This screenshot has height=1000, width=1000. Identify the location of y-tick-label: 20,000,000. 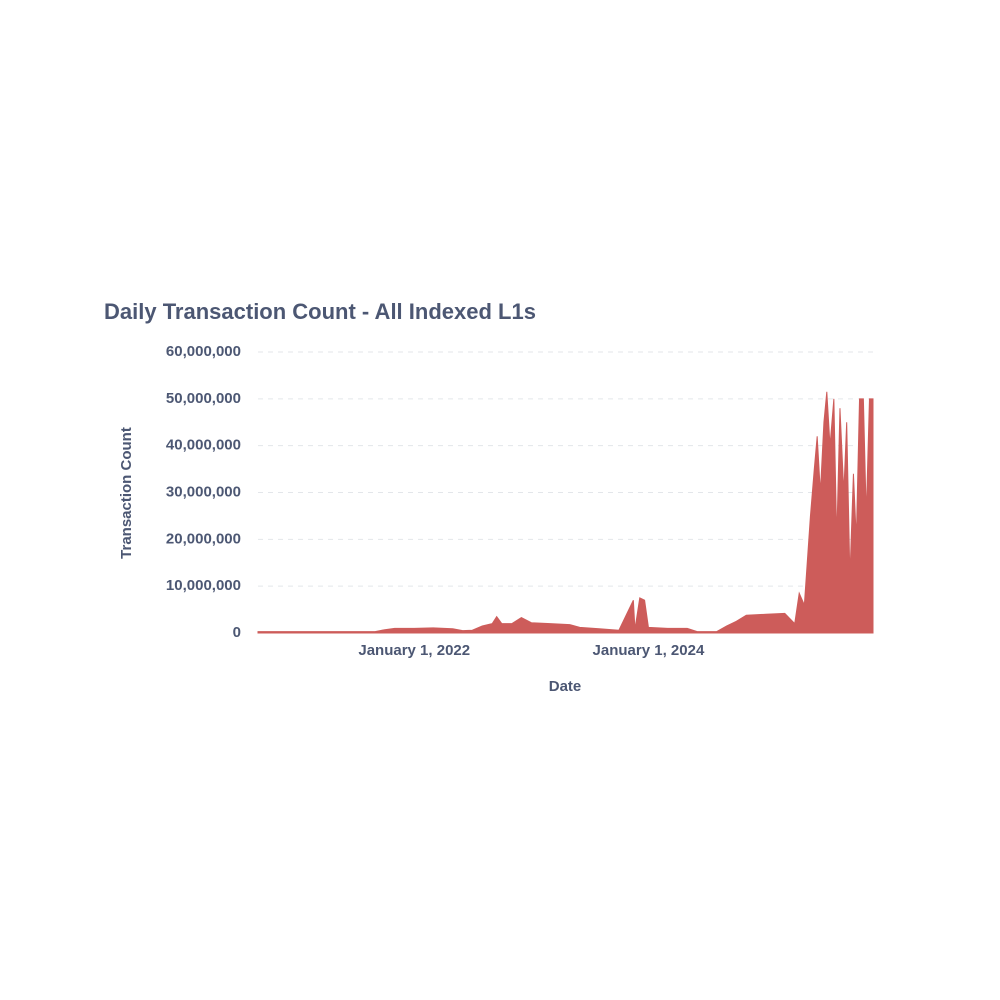
(203, 538).